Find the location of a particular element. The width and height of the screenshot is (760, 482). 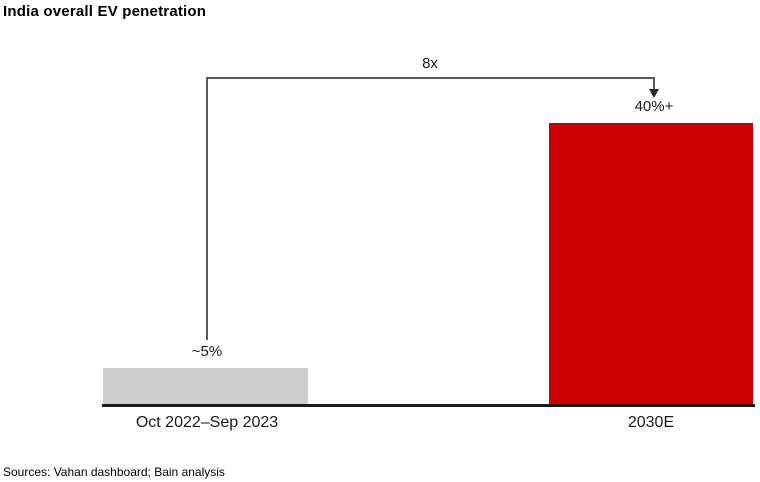

arrow-down-icon is located at coordinates (654, 93).